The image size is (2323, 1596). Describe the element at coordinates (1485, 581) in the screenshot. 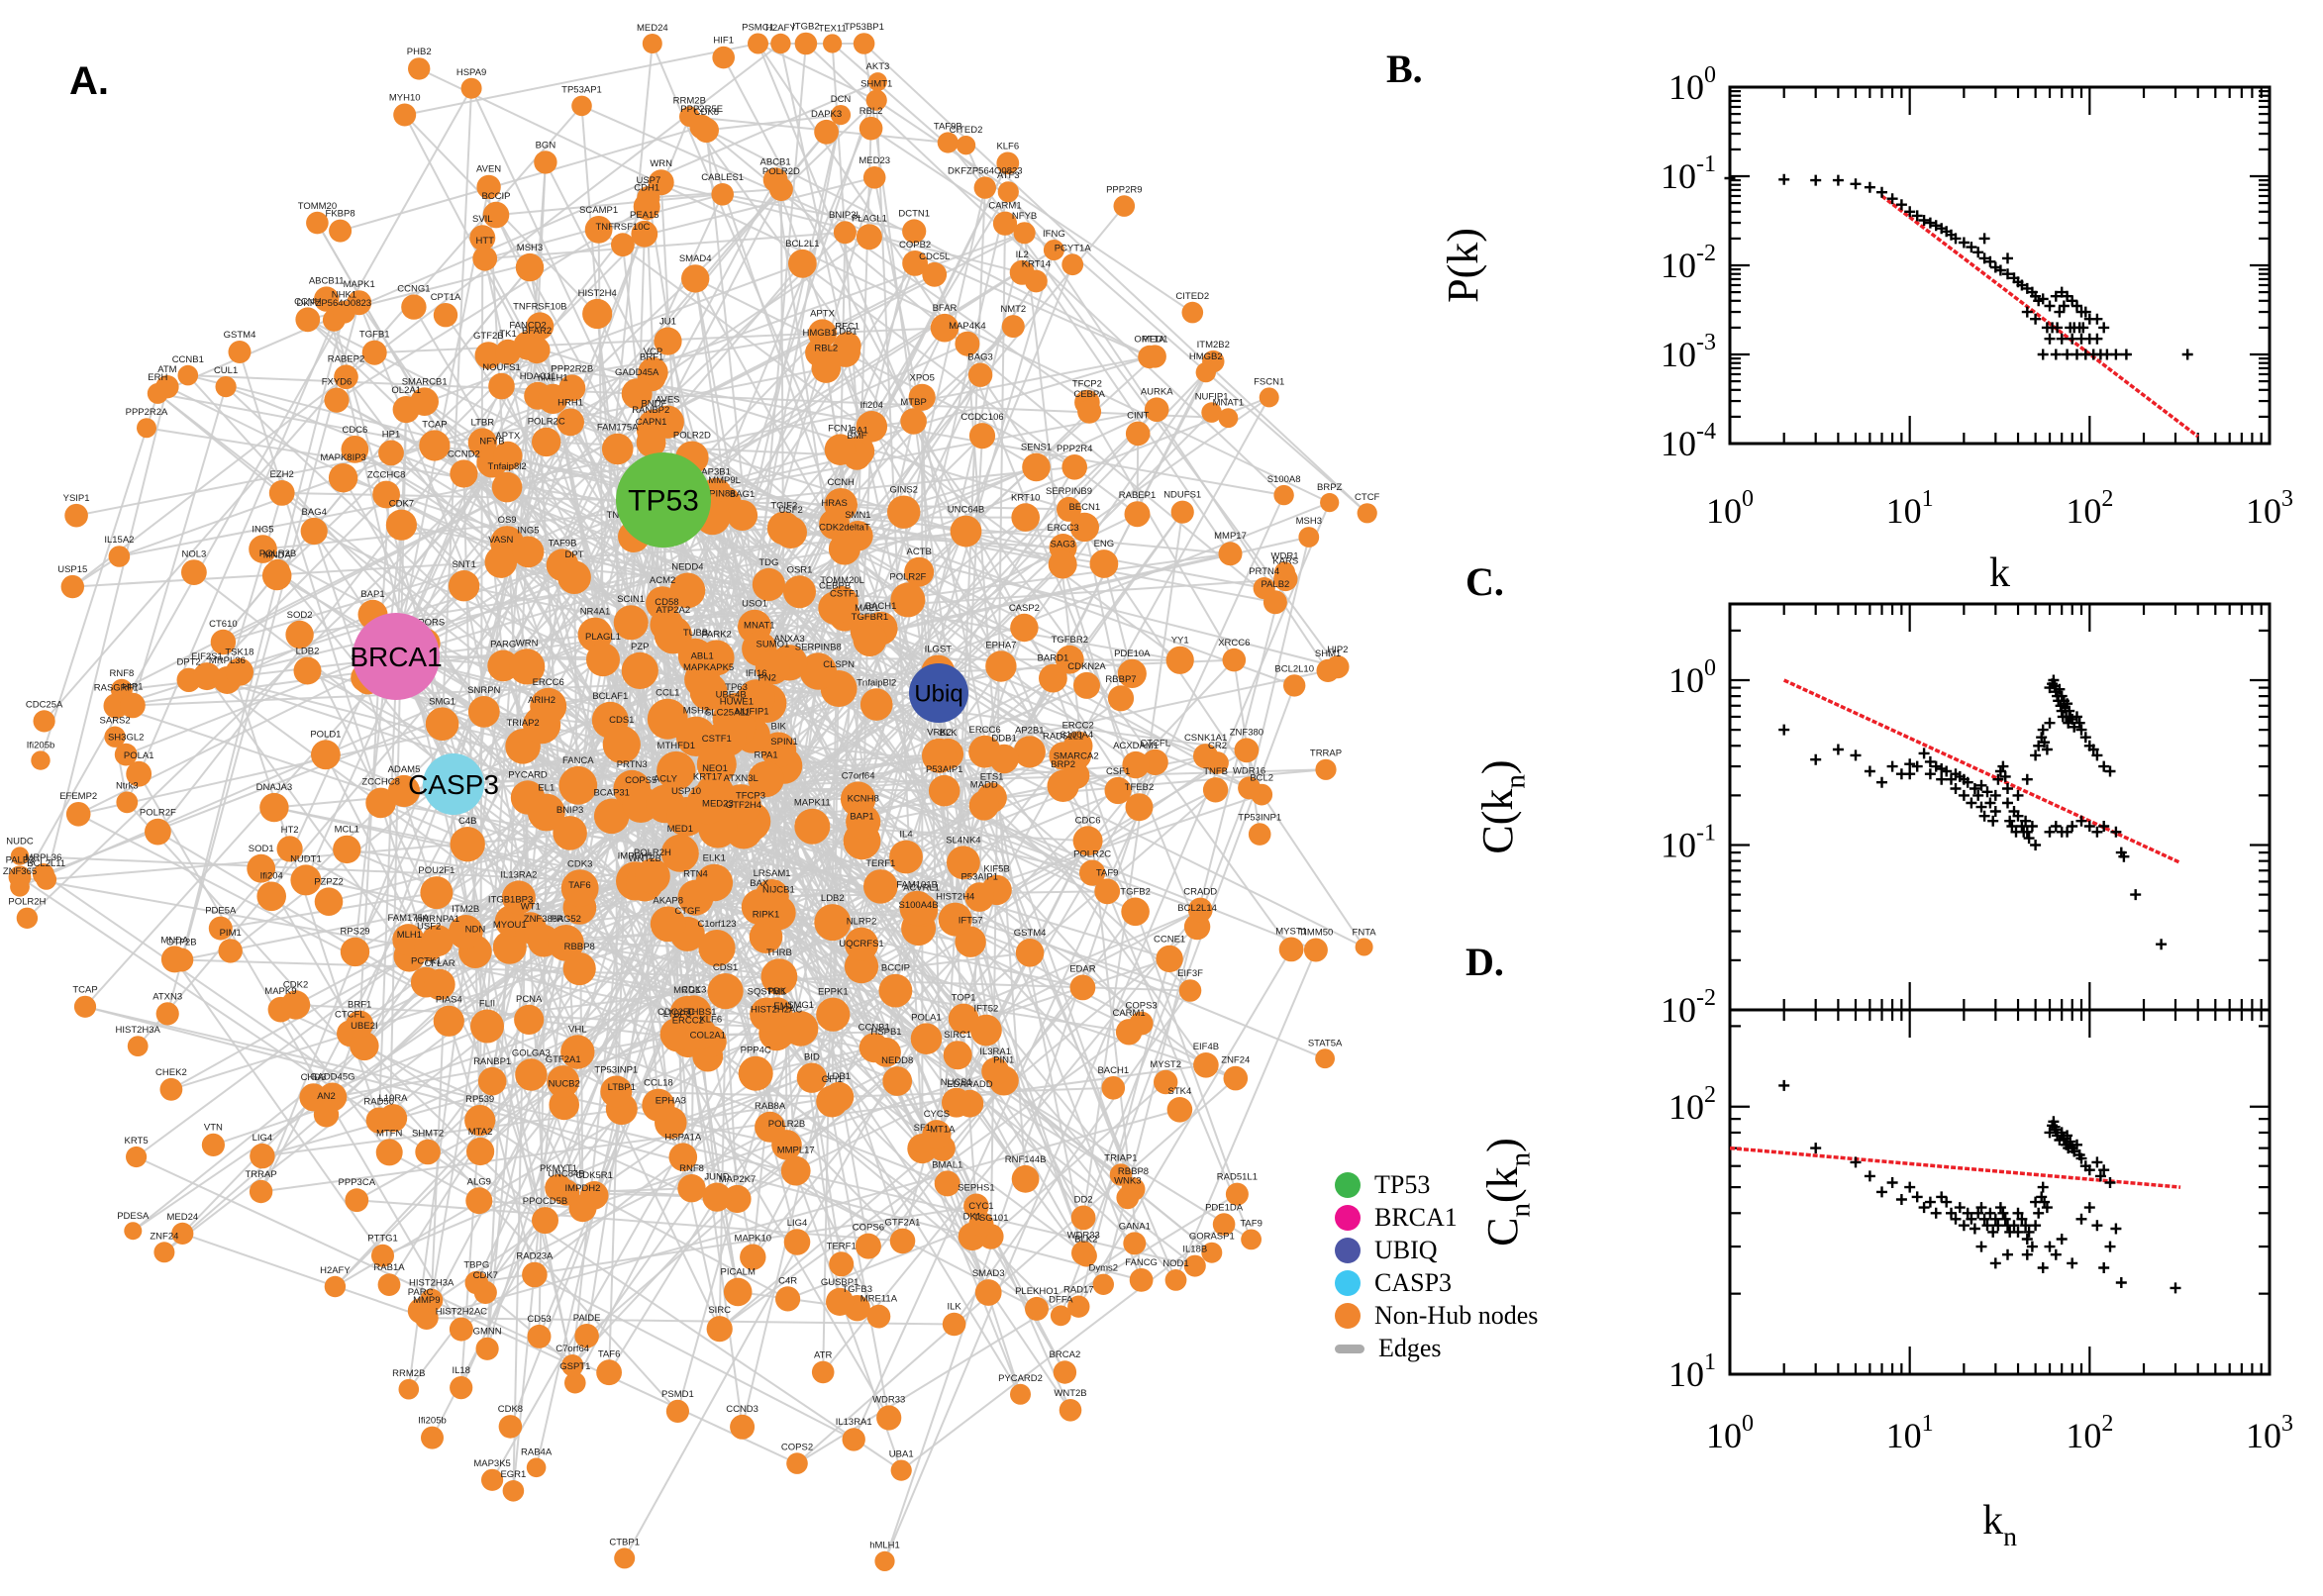

I see `panel-c-label: C.` at that location.